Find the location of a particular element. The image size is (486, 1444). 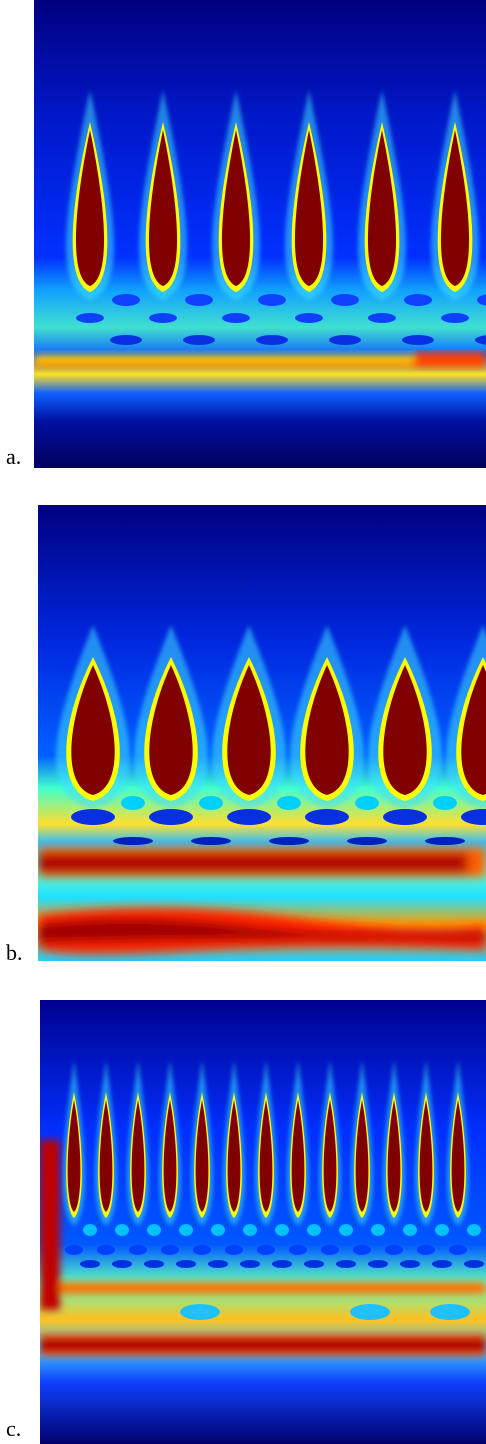

panel-label-b: b. is located at coordinates (14, 952).